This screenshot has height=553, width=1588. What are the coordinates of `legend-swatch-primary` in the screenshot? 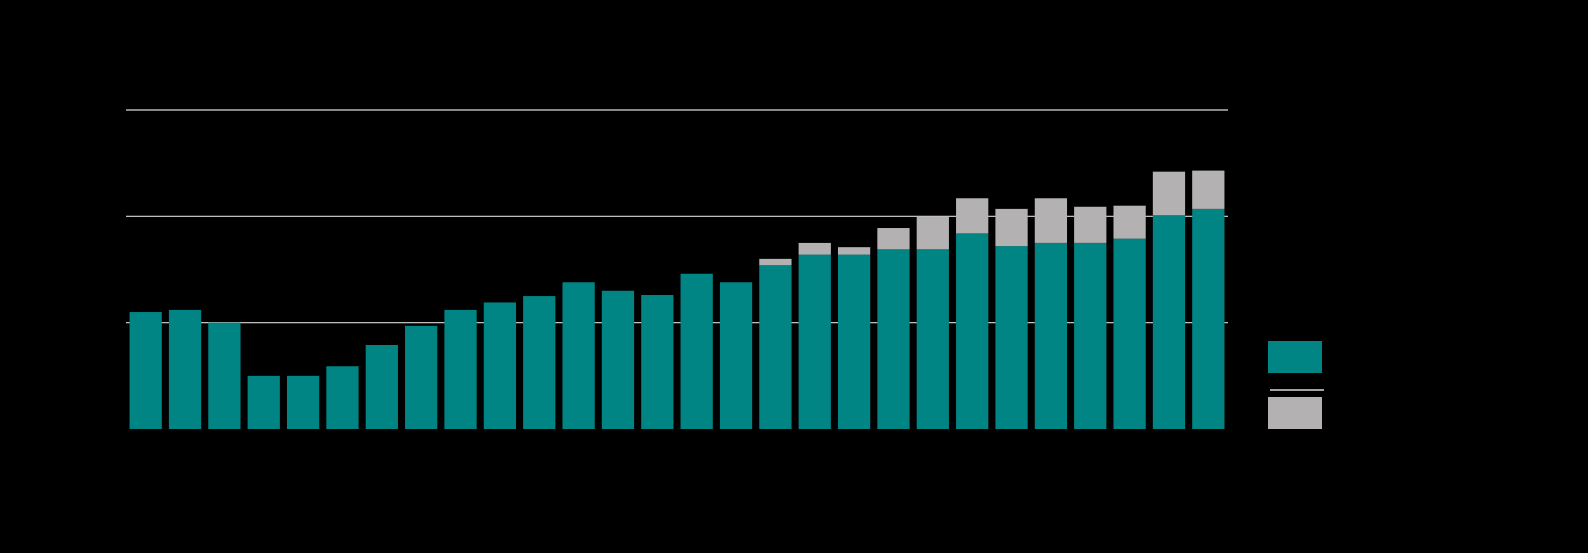 It's located at (1295, 357).